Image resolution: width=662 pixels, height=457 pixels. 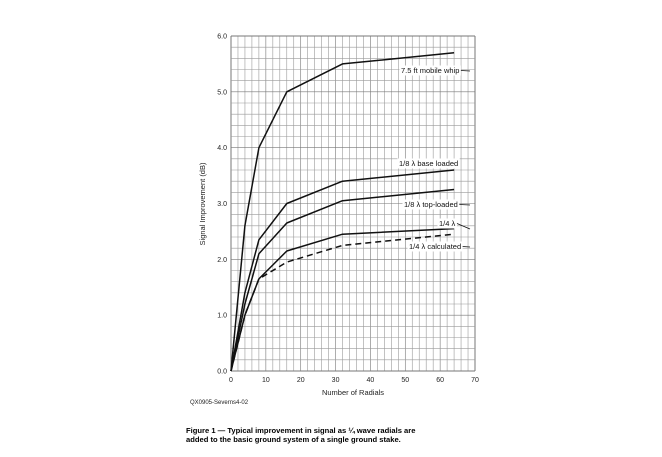 I want to click on x-tick-label: 20, so click(x=301, y=380).